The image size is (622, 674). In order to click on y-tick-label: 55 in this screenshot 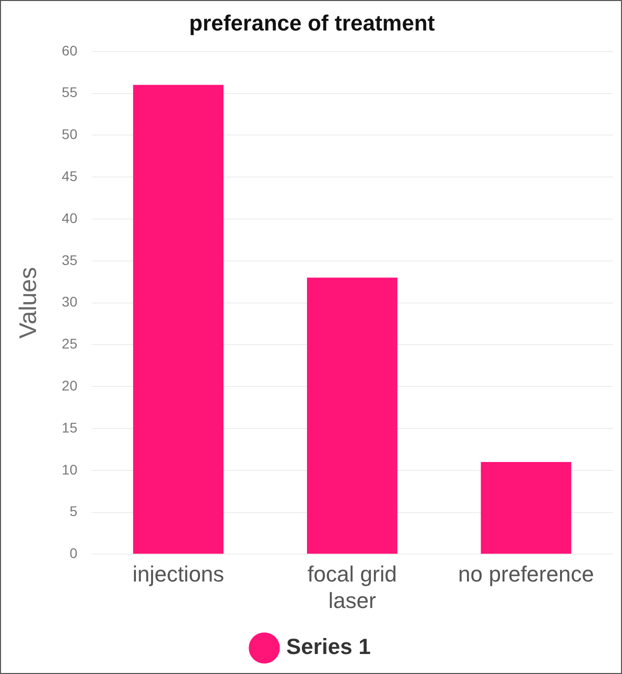, I will do `click(70, 92)`.